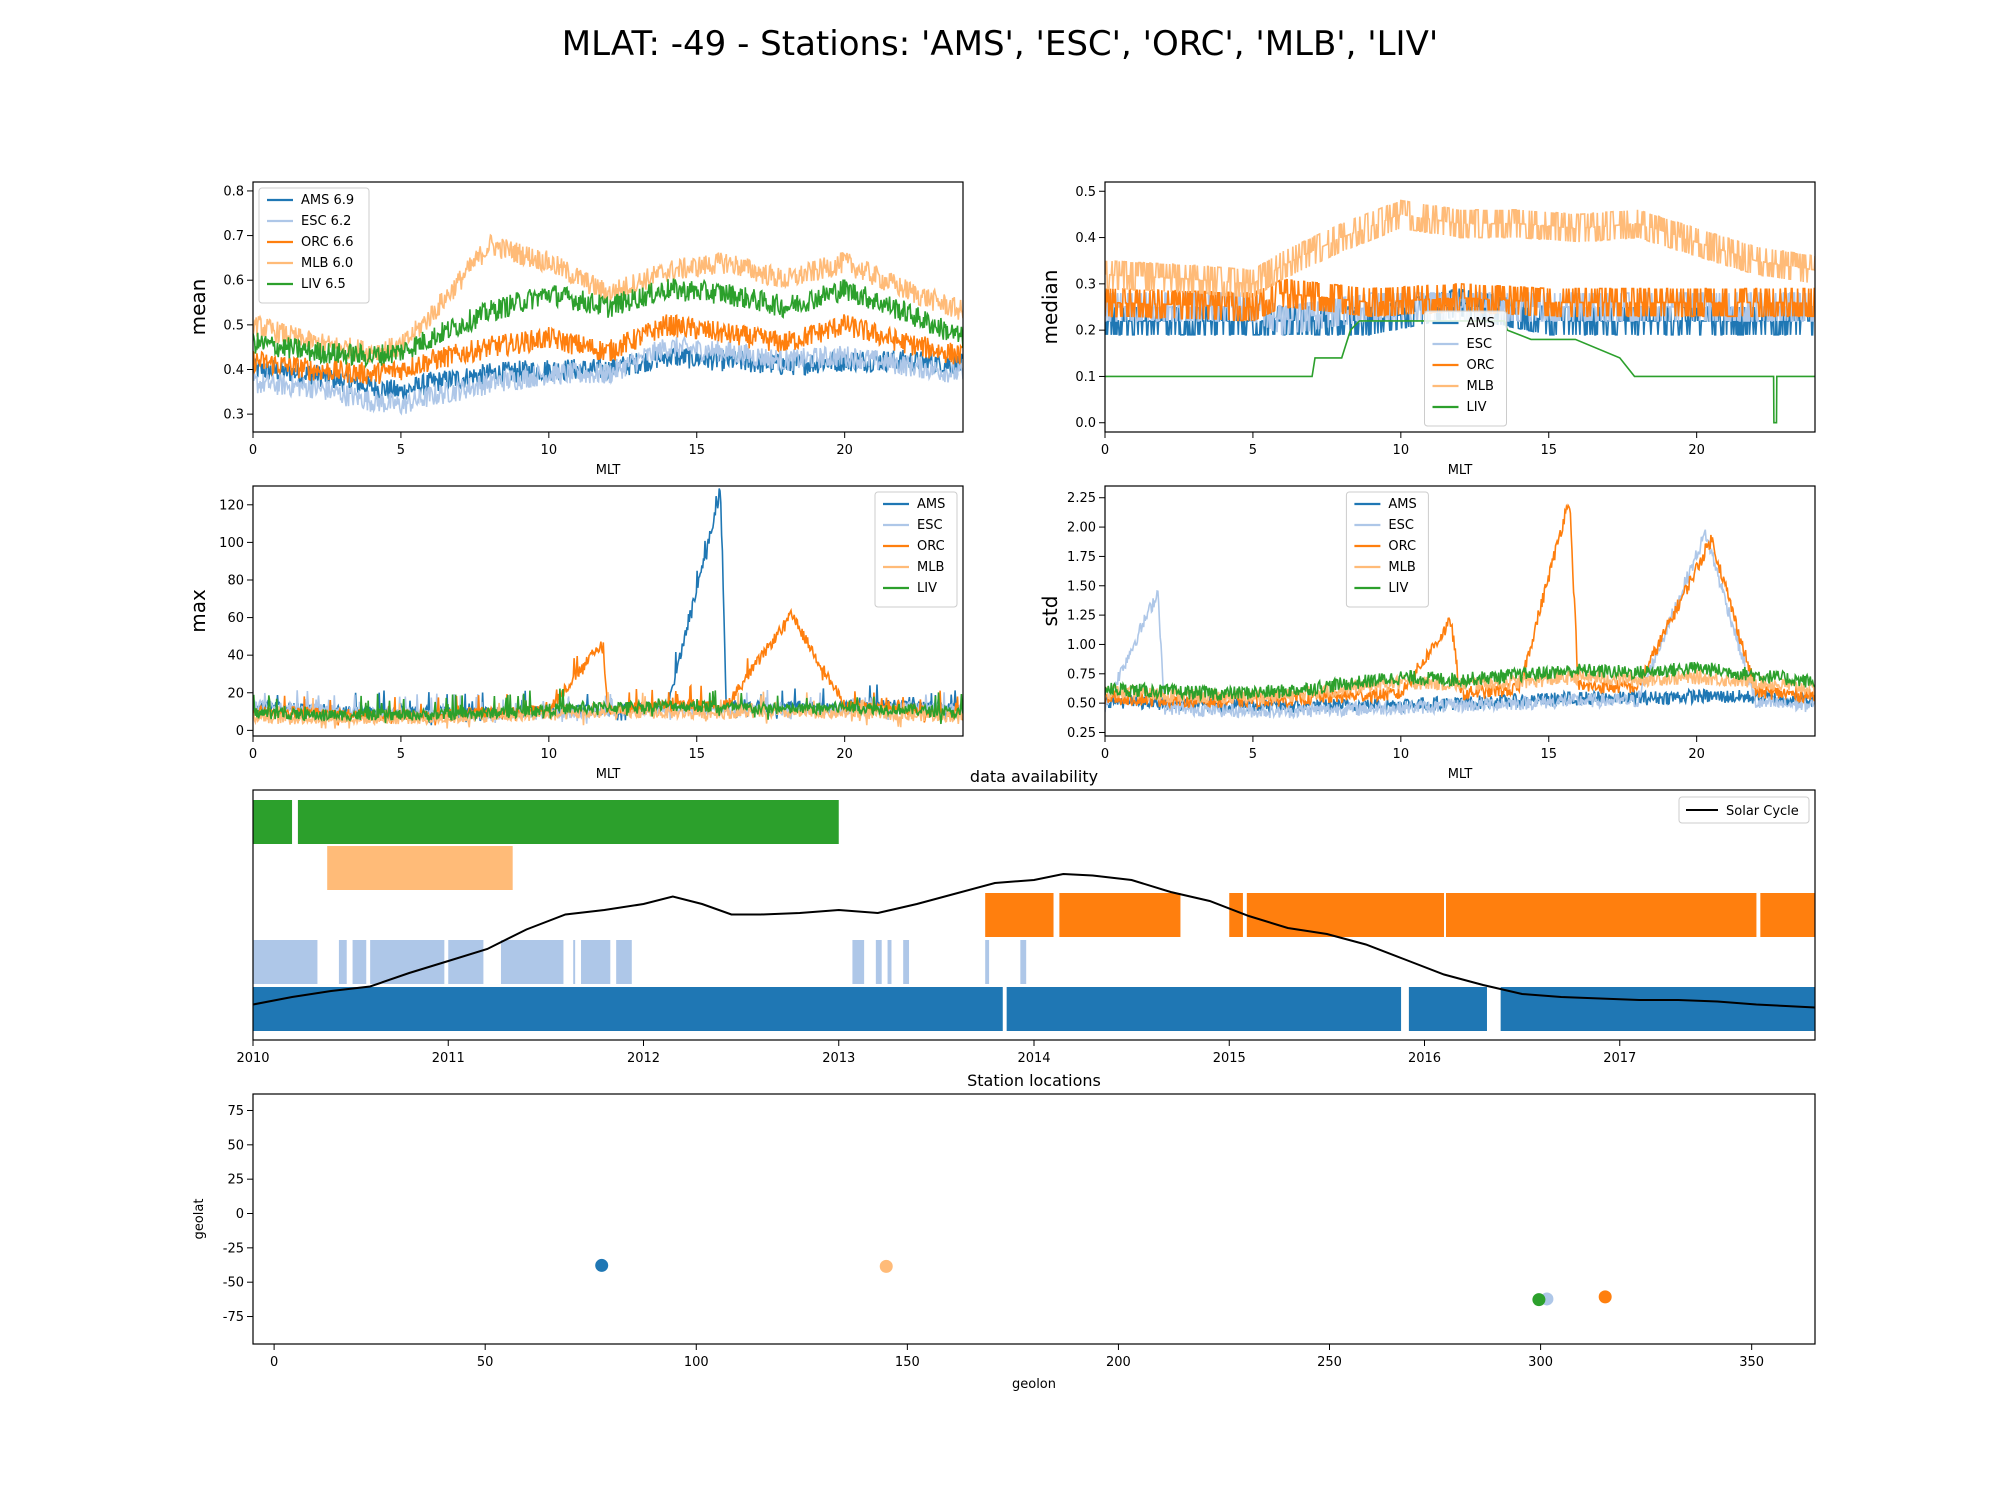 This screenshot has height=1500, width=2000. What do you see at coordinates (235, 1145) in the screenshot?
I see `locations-ytick-label: 50` at bounding box center [235, 1145].